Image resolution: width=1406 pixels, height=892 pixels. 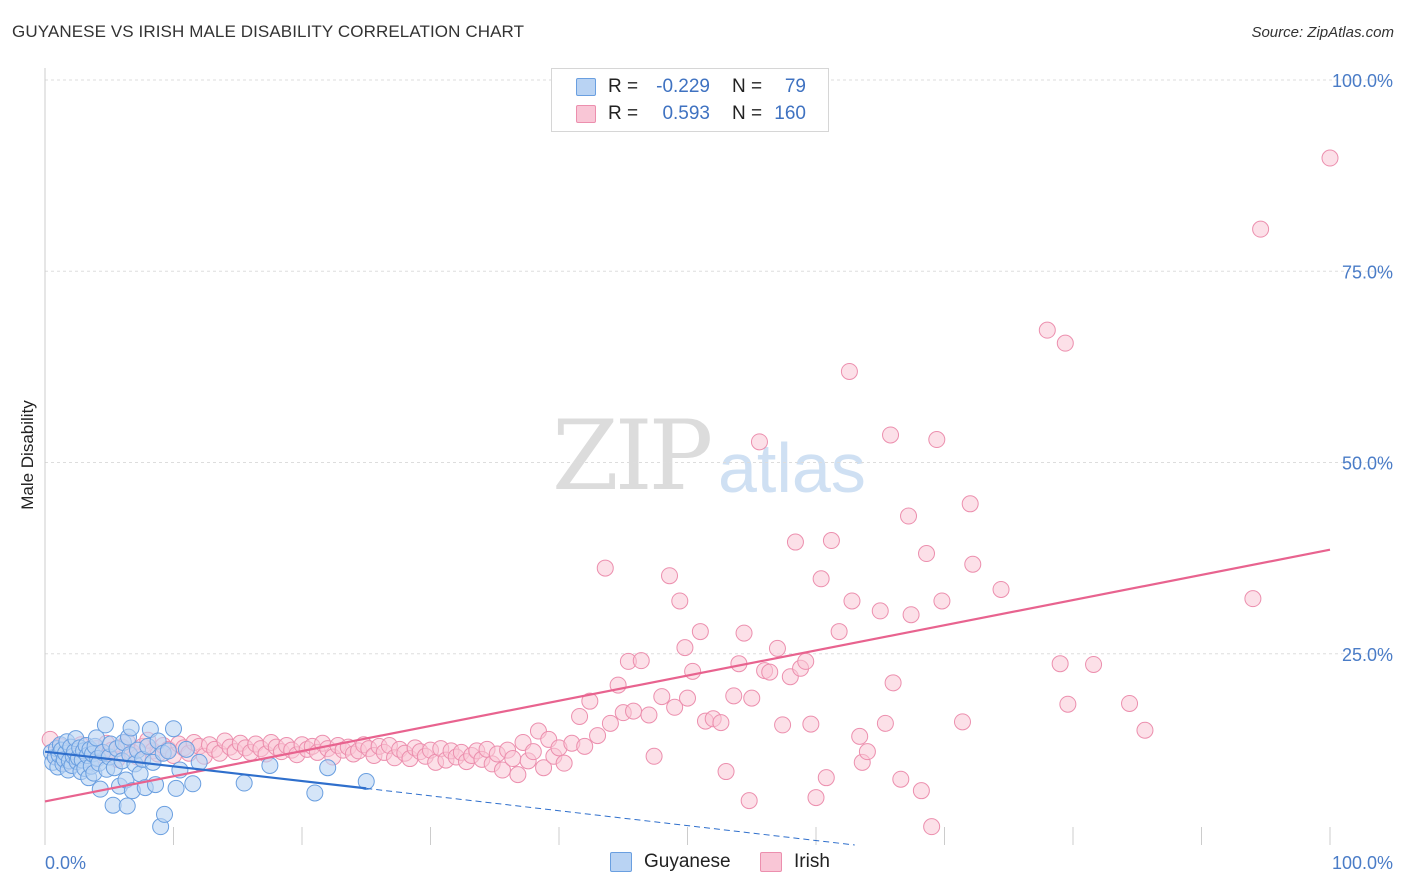 What do you see at coordinates (586, 114) in the screenshot?
I see `legend-swatch-irish` at bounding box center [586, 114].